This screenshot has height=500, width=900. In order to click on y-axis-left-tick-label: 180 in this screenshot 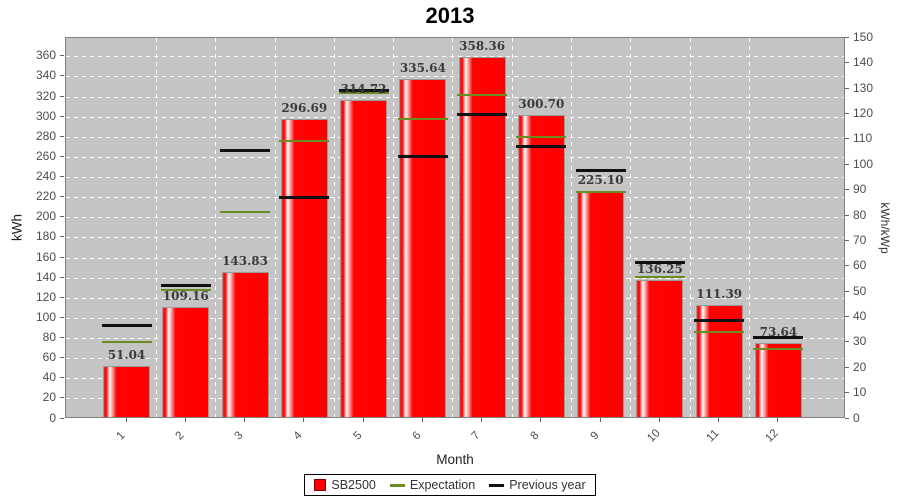, I will do `click(45, 236)`.